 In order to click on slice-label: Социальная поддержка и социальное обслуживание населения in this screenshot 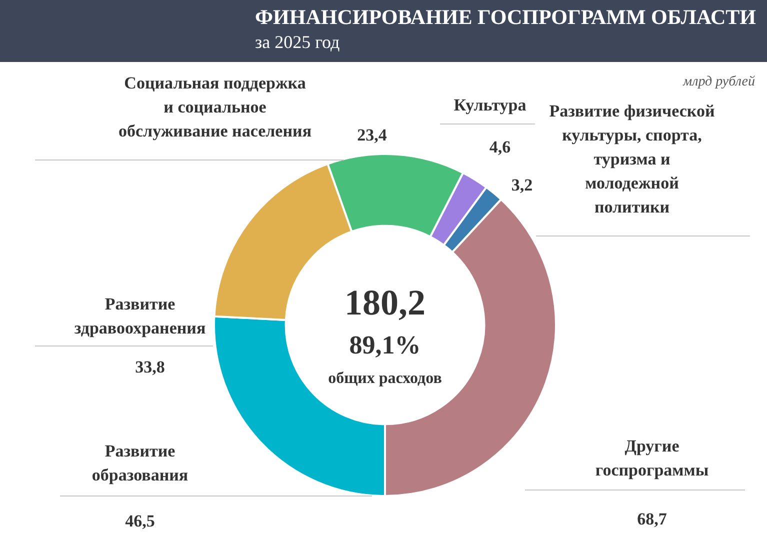, I will do `click(215, 106)`.